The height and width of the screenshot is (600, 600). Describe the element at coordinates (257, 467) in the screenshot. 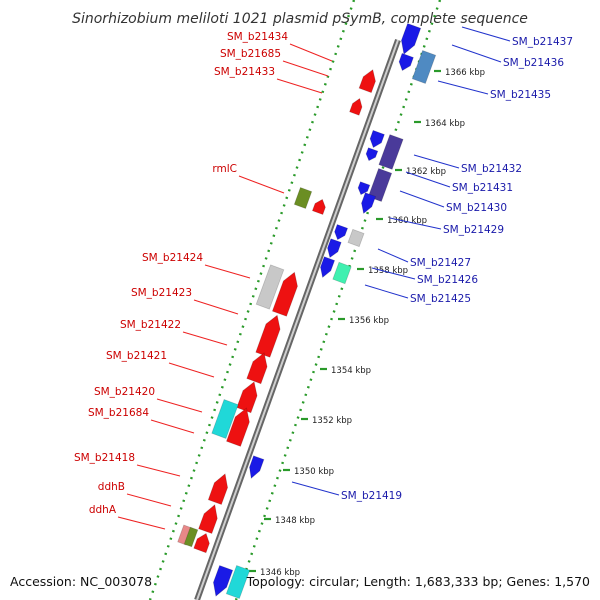

I see `gene-shape-SM_b21419` at that location.